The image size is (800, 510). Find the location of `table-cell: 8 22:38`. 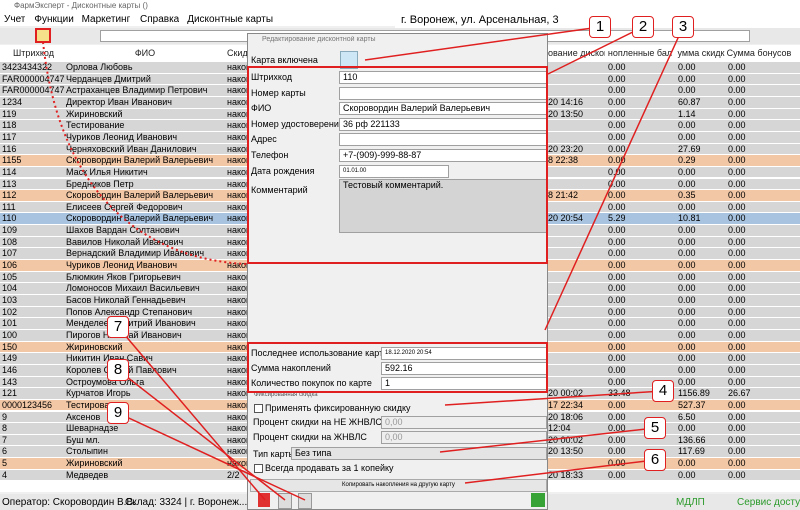

table-cell: 8 22:38 is located at coordinates (563, 160).